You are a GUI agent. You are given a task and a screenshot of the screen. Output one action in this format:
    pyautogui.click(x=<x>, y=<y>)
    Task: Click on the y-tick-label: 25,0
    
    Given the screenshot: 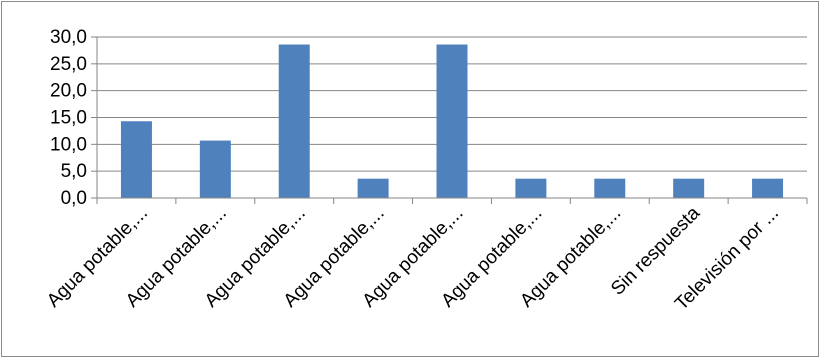 What is the action you would take?
    pyautogui.click(x=68, y=64)
    